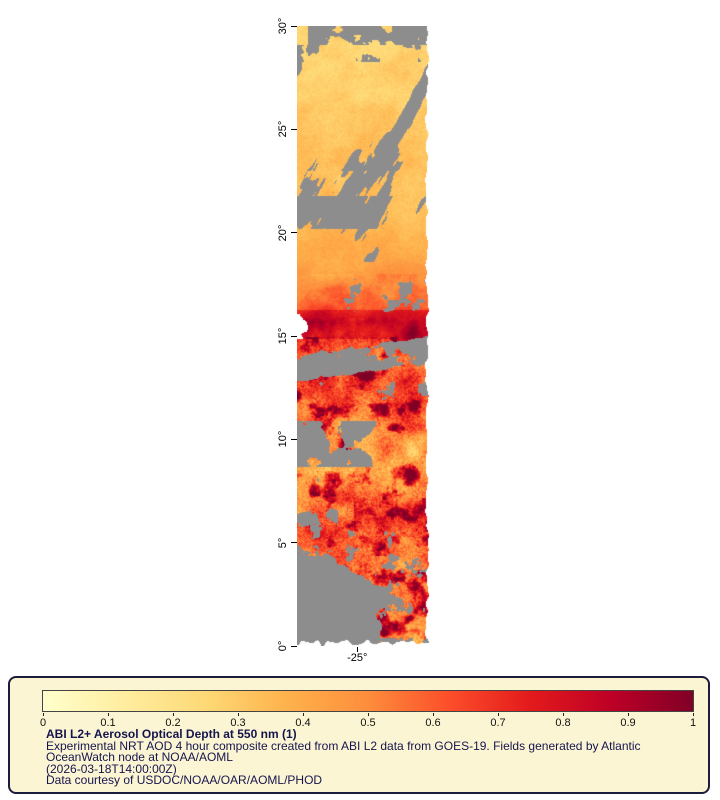  I want to click on colorbar-tick-label: 0.6, so click(433, 723).